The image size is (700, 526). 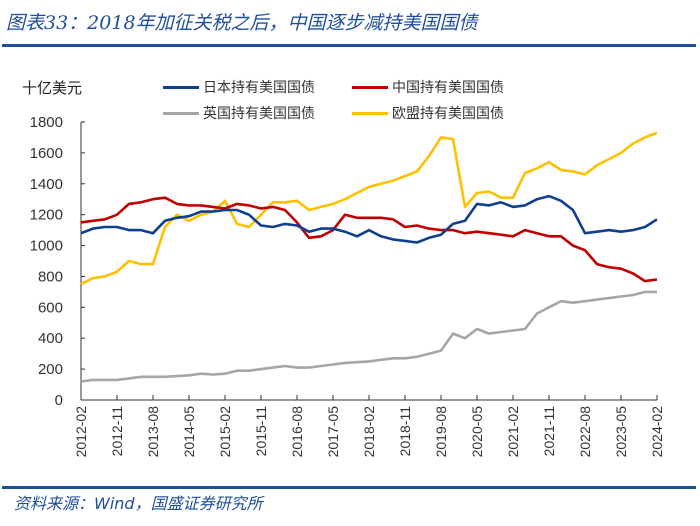 What do you see at coordinates (261, 431) in the screenshot?
I see `x-tick-label: 2015-11` at bounding box center [261, 431].